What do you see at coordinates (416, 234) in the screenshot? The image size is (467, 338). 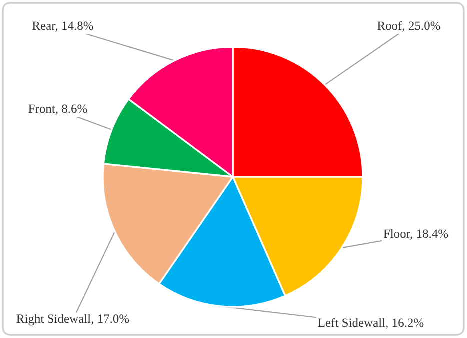 I see `slice-label: Floor, 18.4%` at bounding box center [416, 234].